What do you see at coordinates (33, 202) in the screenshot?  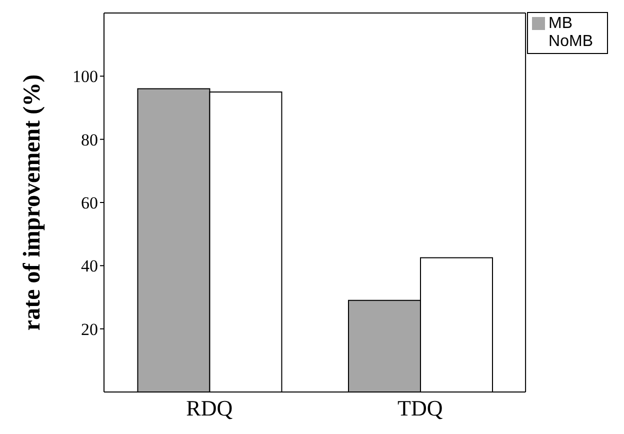 I see `y-axis-title: rate of improvement (%)` at bounding box center [33, 202].